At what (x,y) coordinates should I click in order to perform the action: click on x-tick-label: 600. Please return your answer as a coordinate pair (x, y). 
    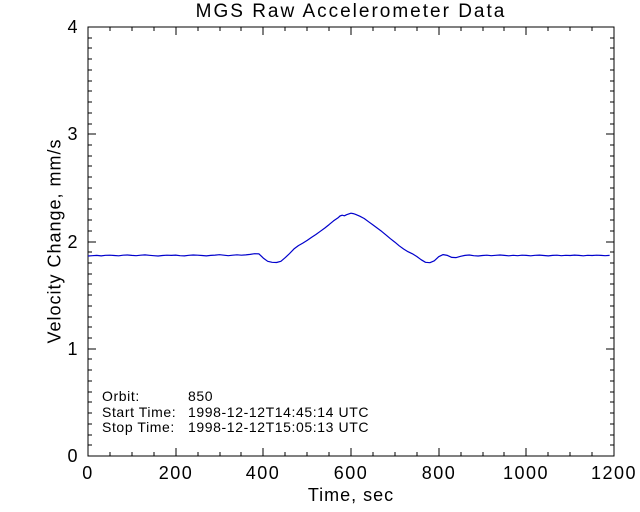
    Looking at the image, I should click on (351, 473).